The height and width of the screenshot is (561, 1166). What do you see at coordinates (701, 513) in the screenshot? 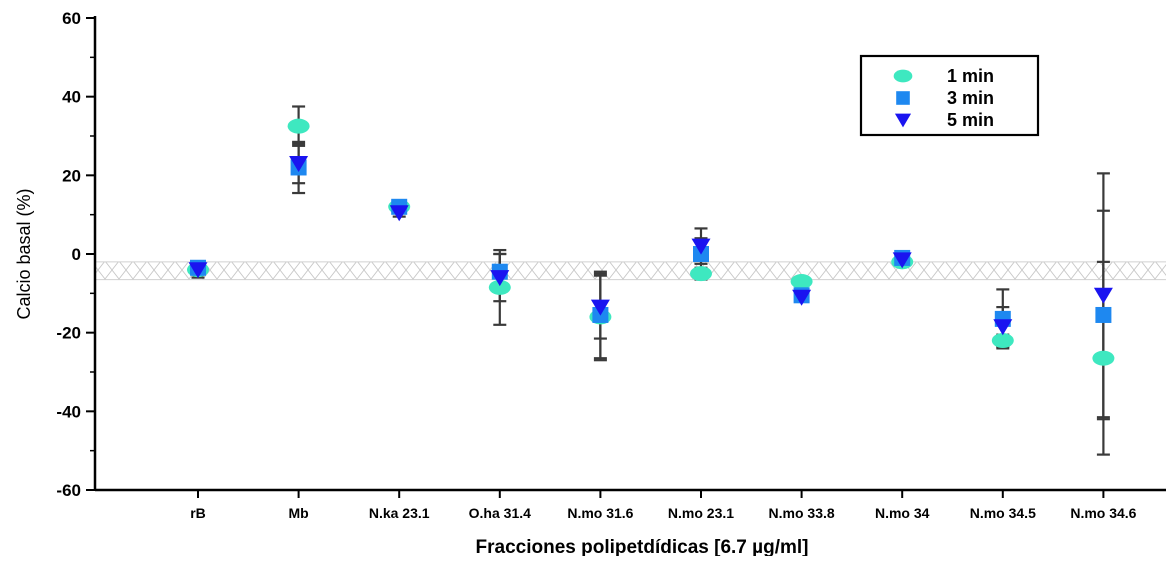
I see `x-tick-label: N.mo 23.1` at bounding box center [701, 513].